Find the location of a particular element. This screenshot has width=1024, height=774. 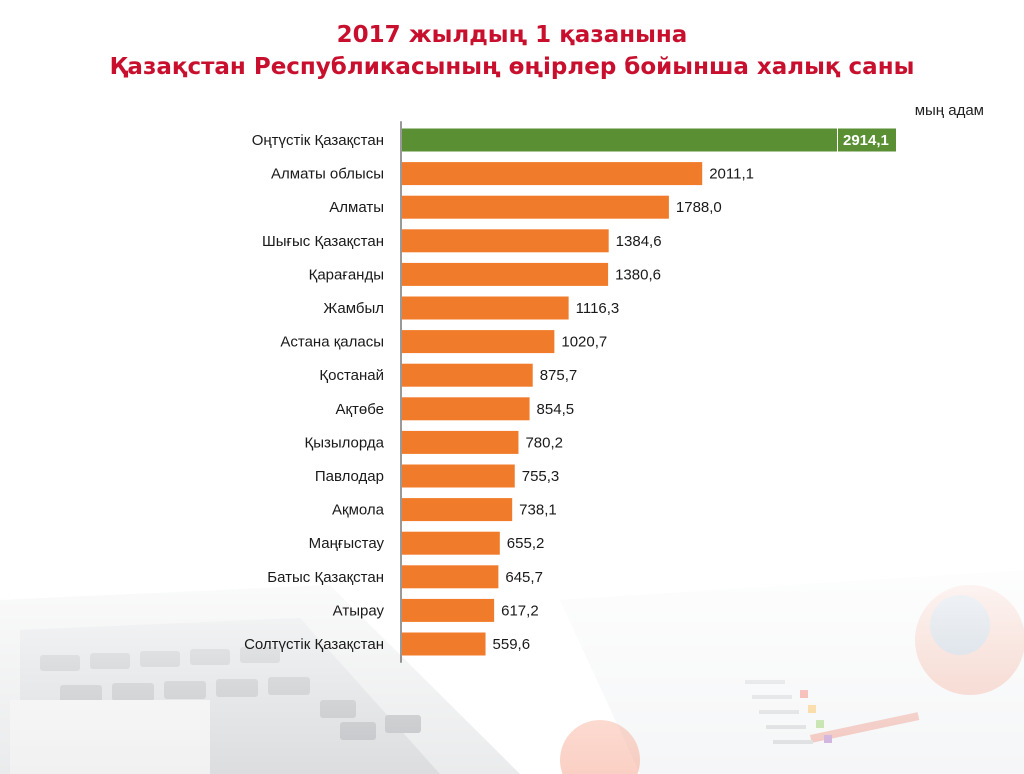

value-label: 2011,1 is located at coordinates (731, 174).